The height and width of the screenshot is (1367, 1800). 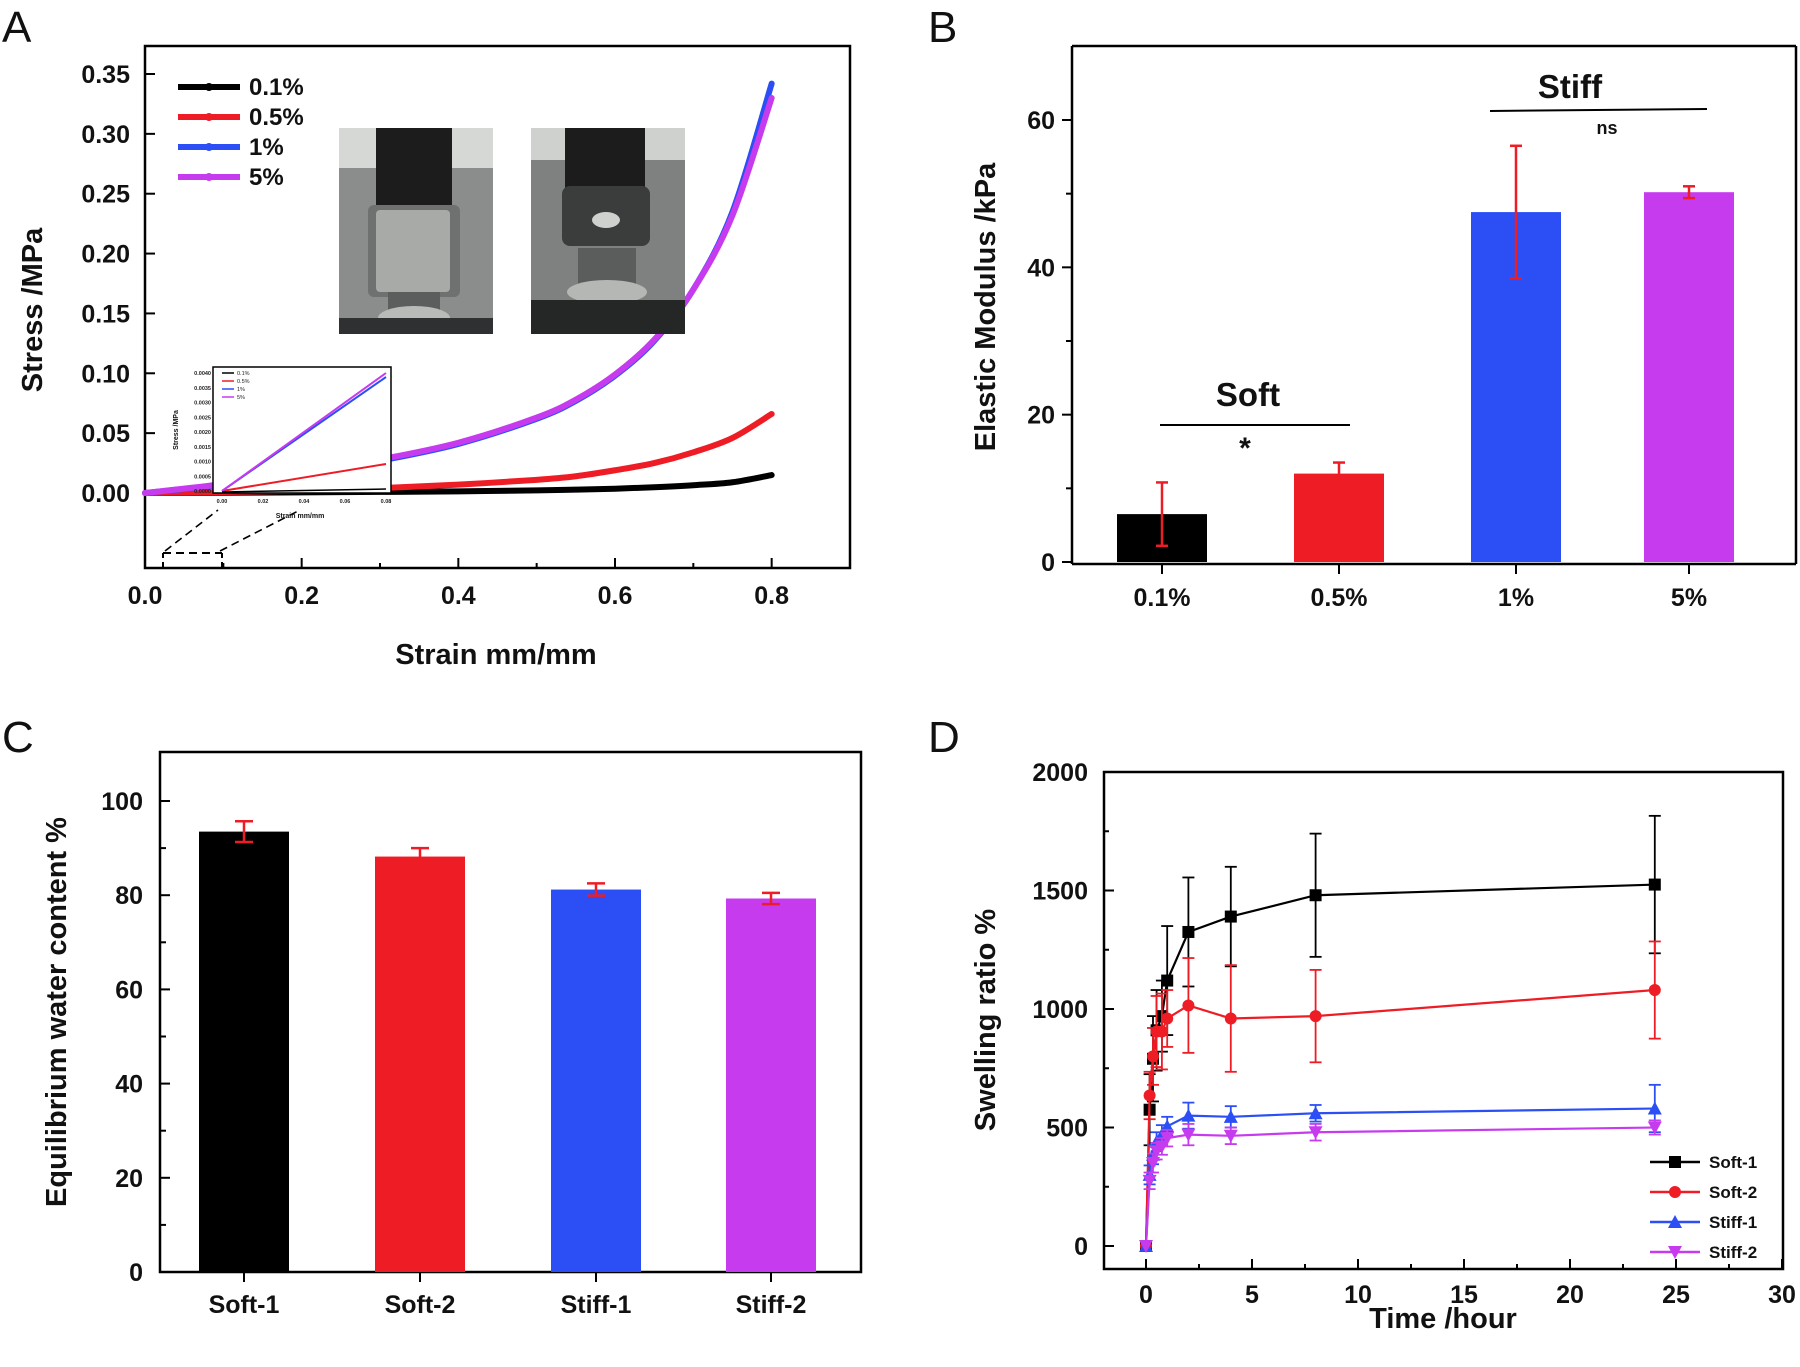 I want to click on panel-b-ytick-label: 60, so click(x=1041, y=121).